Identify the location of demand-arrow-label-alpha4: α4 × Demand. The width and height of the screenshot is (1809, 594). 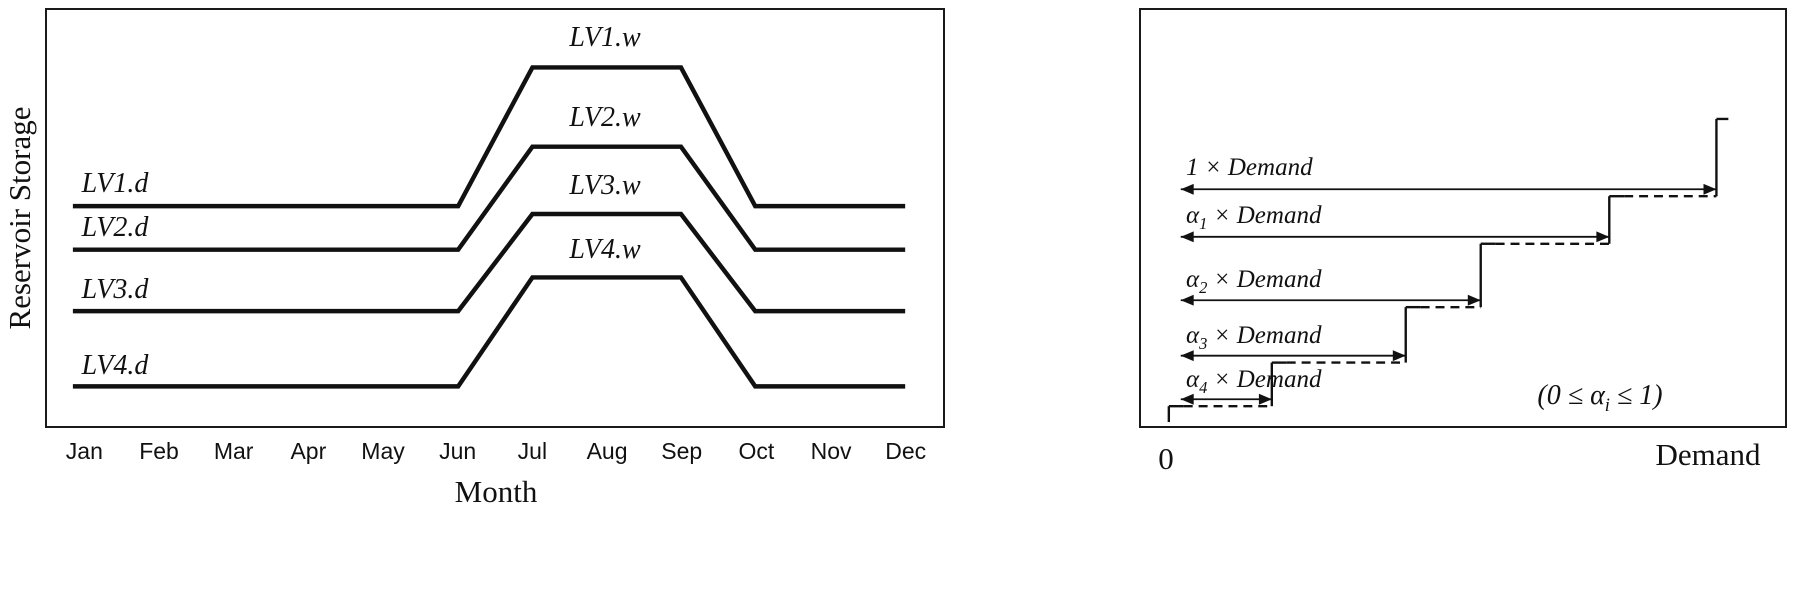
(1254, 381).